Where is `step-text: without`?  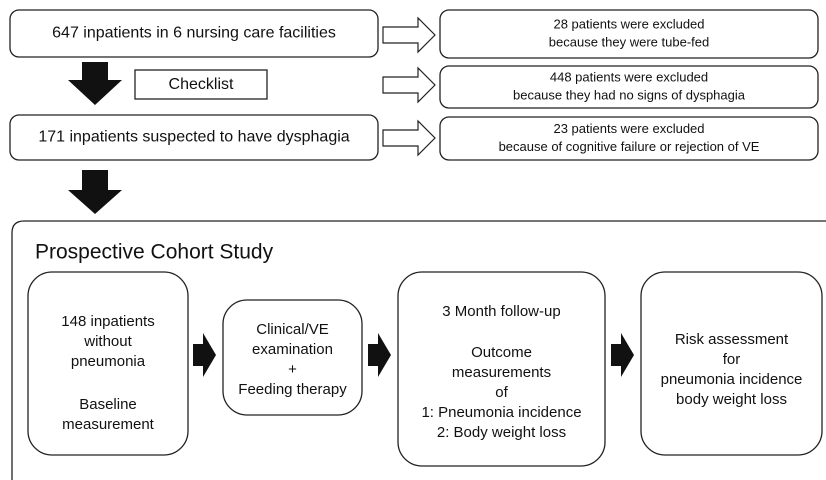 step-text: without is located at coordinates (107, 341).